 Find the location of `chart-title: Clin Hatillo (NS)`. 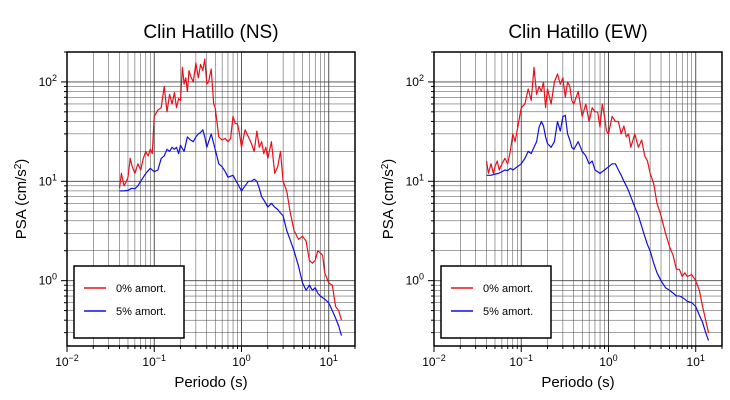

chart-title: Clin Hatillo (NS) is located at coordinates (210, 32).